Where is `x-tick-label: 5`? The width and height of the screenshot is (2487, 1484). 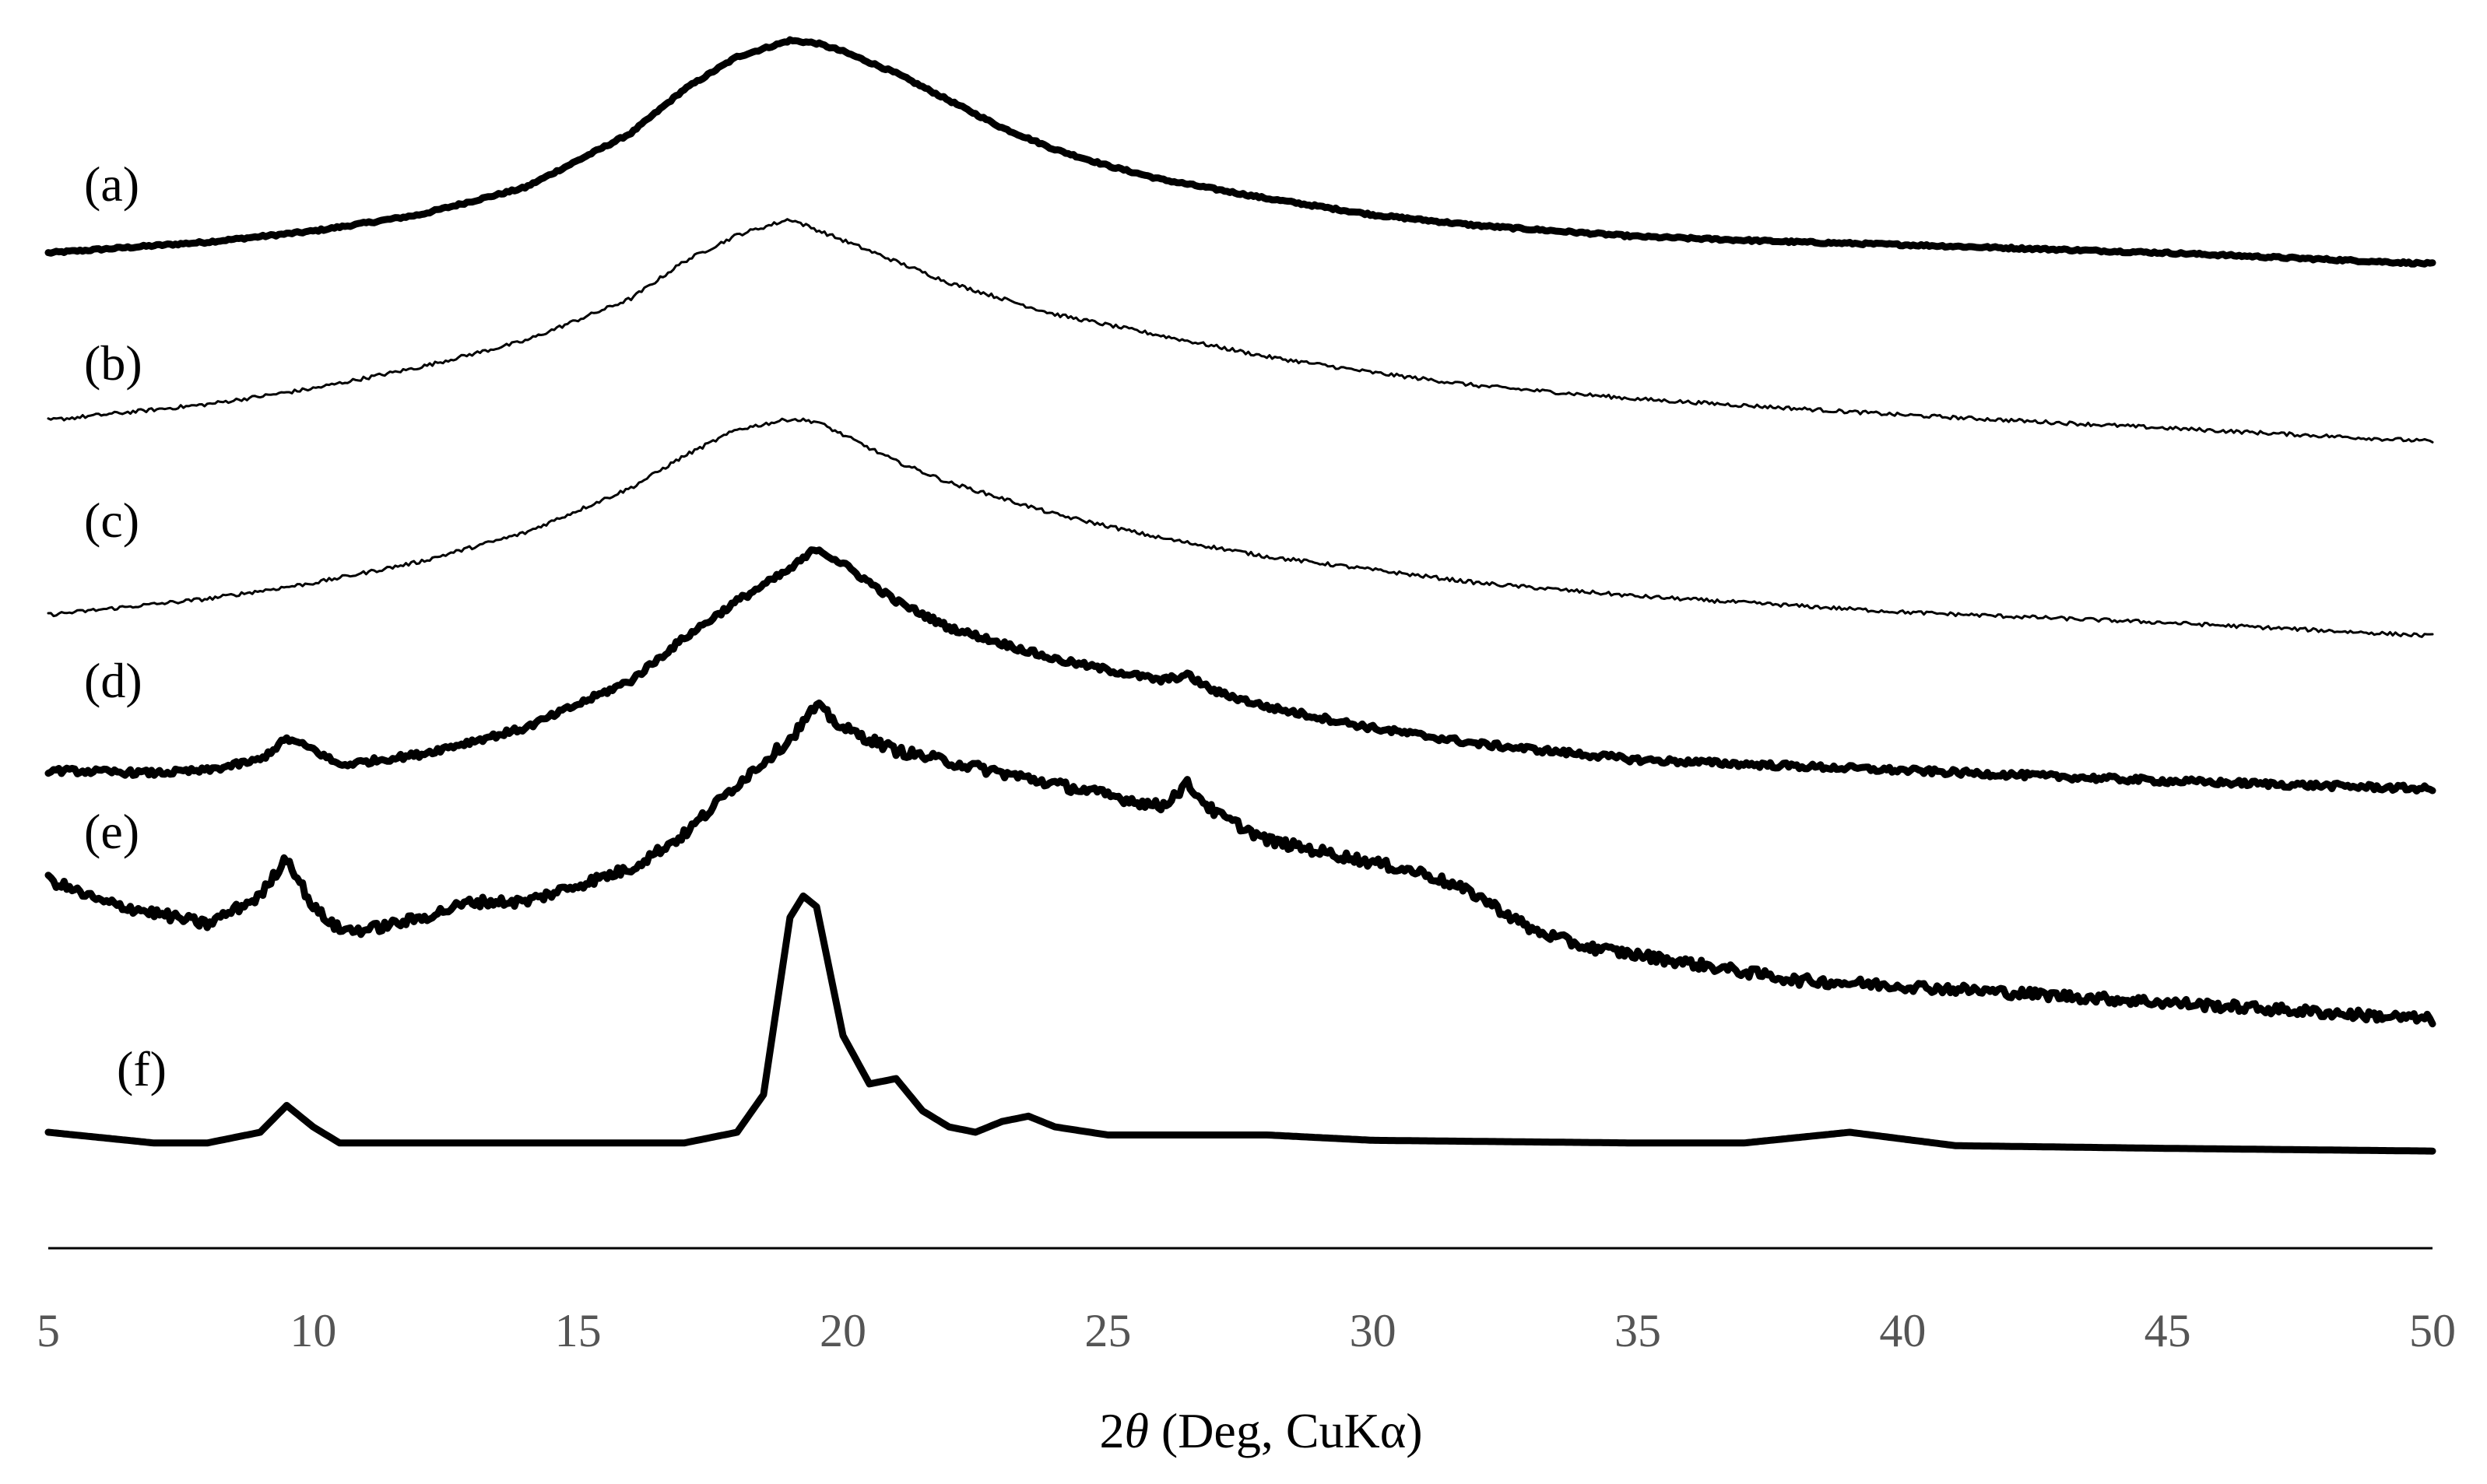 x-tick-label: 5 is located at coordinates (48, 1330).